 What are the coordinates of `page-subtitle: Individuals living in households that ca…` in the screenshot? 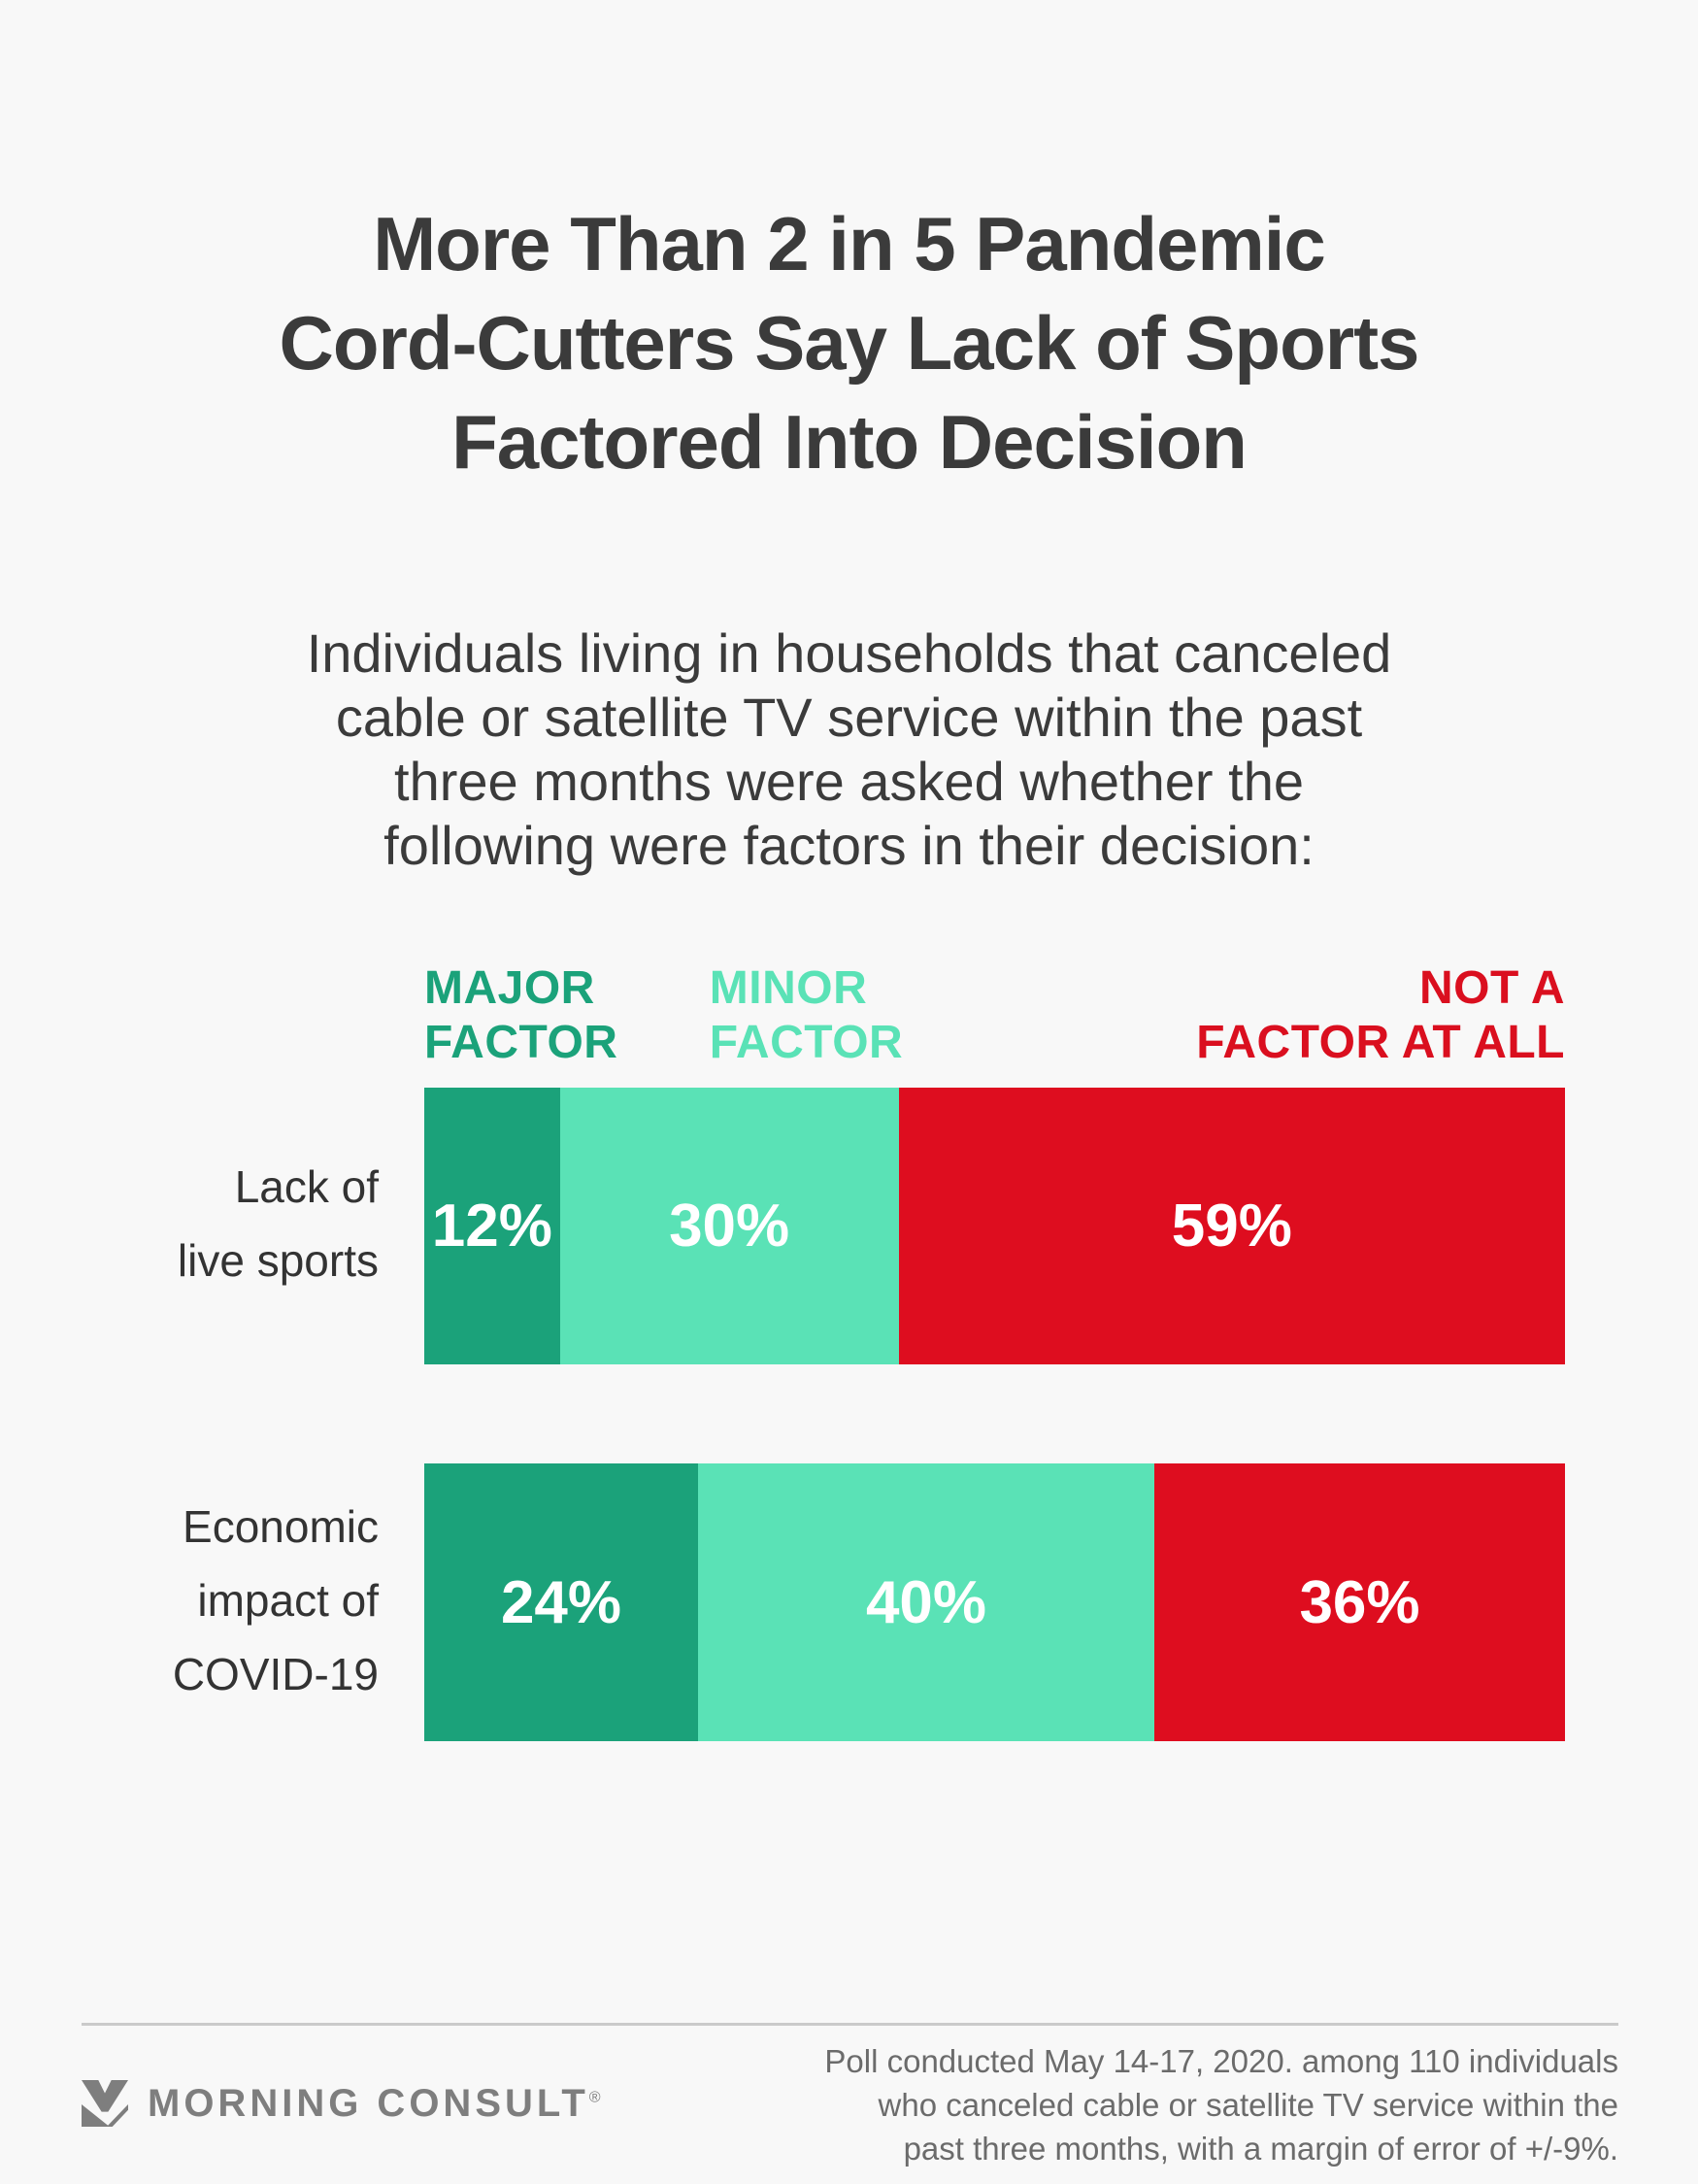 It's located at (849, 749).